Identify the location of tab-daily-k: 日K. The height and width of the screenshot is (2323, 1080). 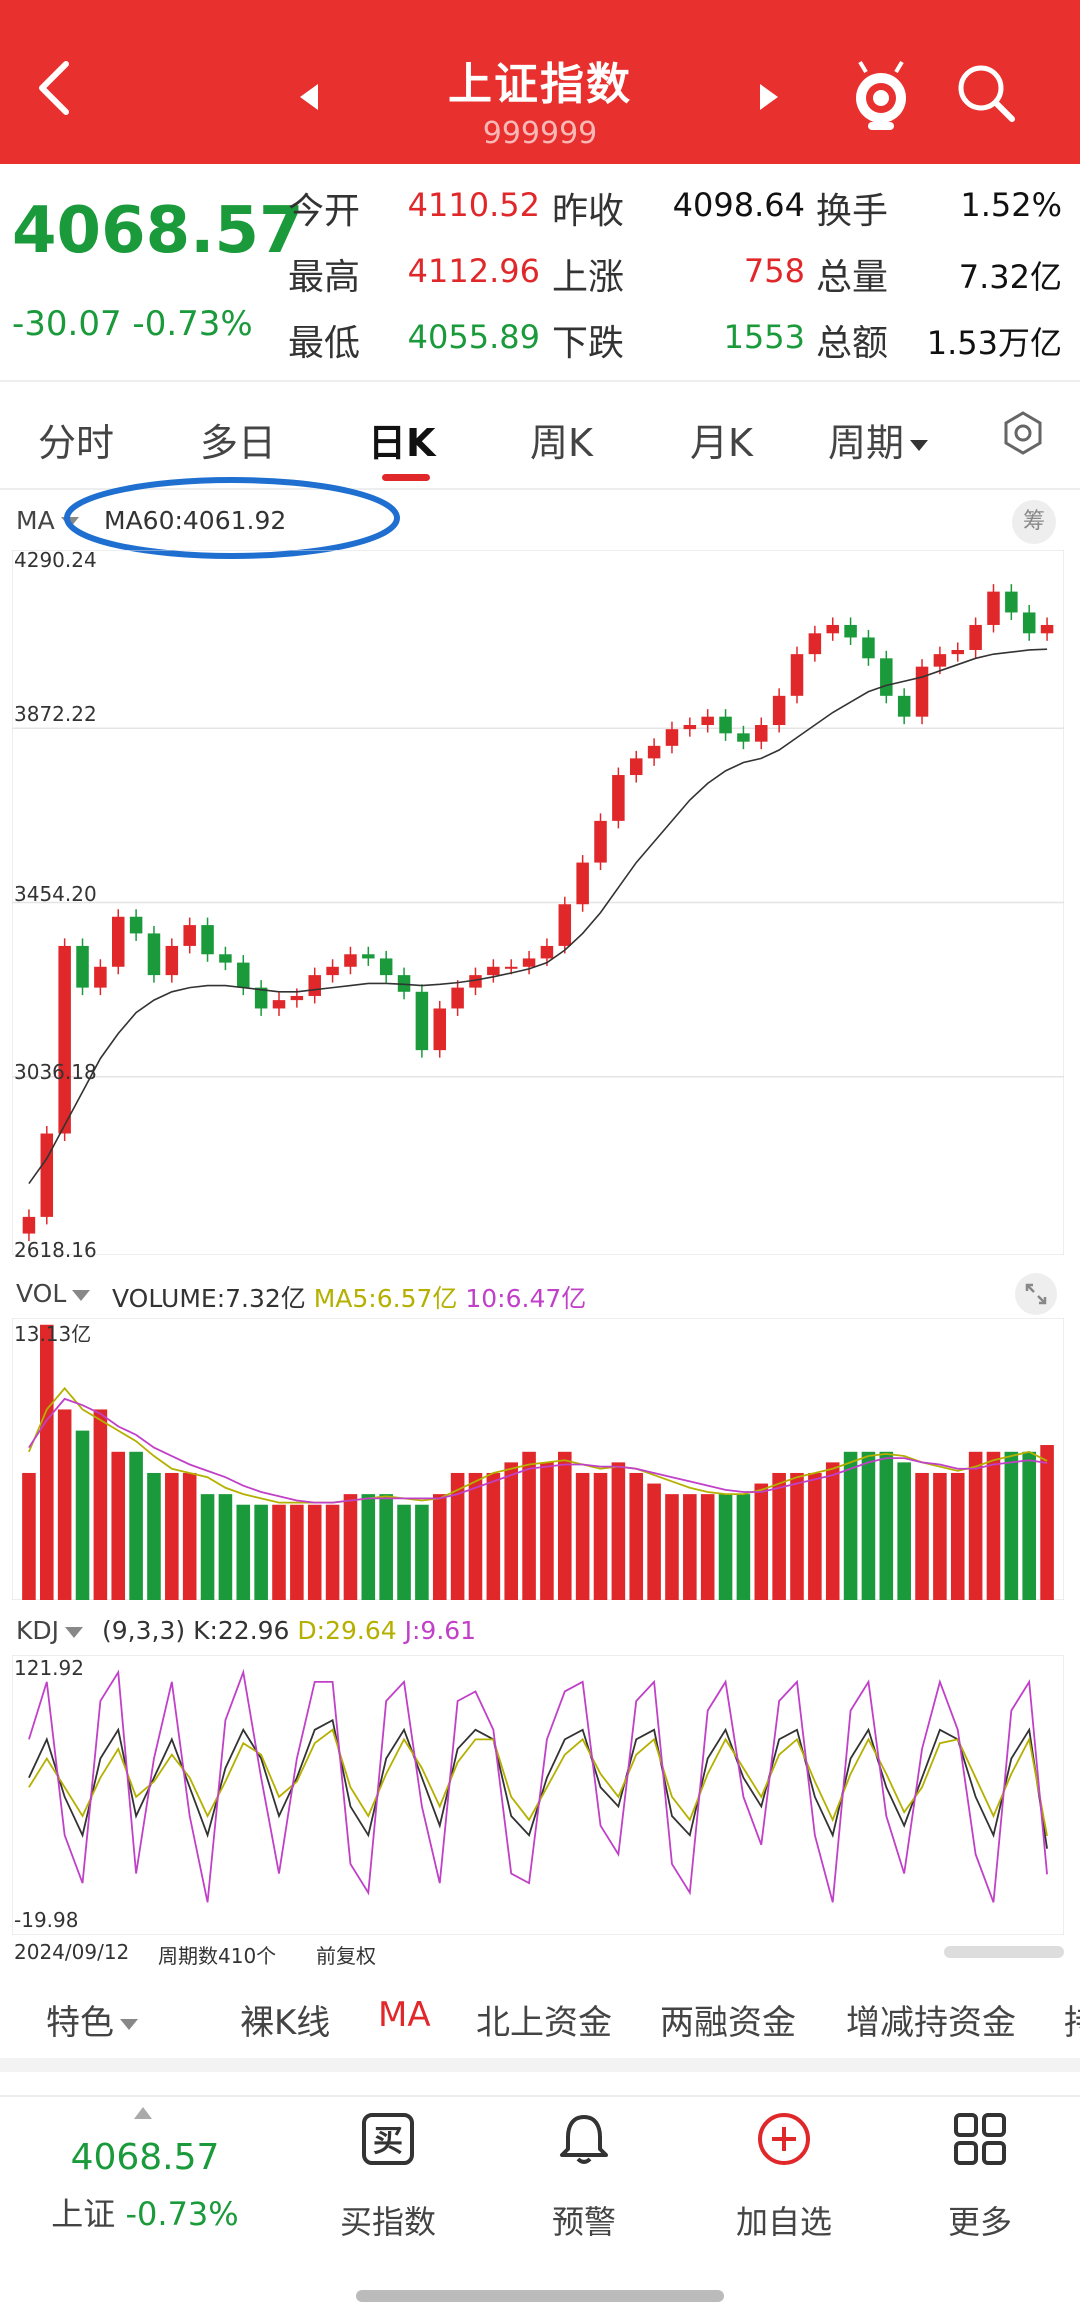
(402, 443).